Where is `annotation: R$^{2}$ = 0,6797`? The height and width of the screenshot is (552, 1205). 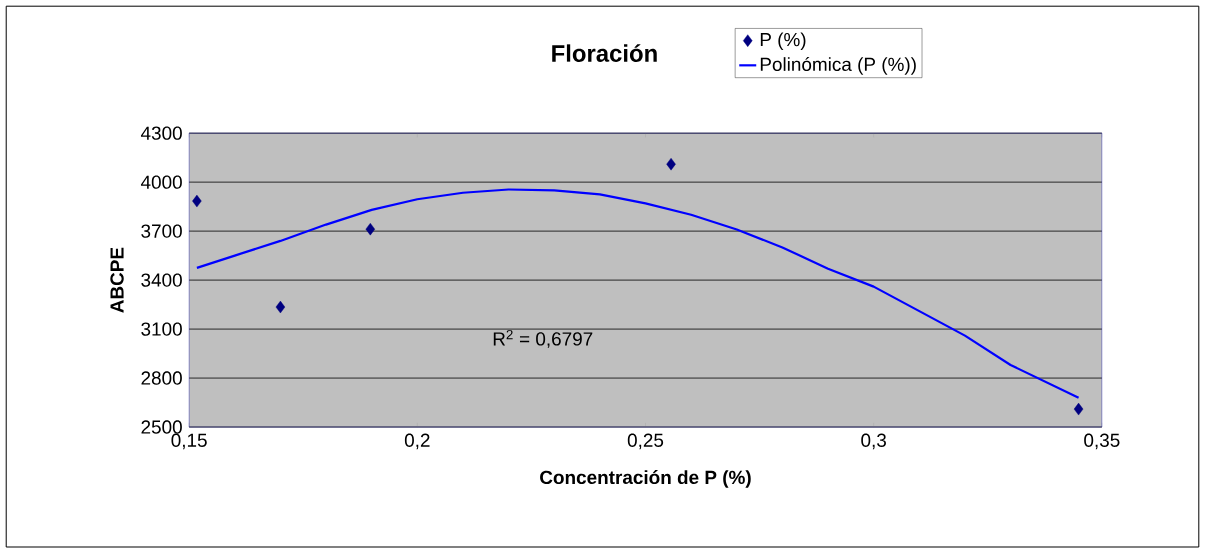
annotation: R$^{2}$ = 0,6797 is located at coordinates (543, 338).